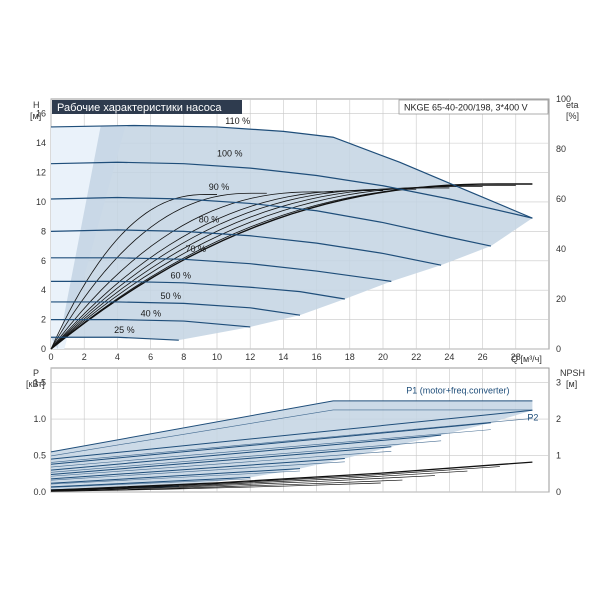 The height and width of the screenshot is (600, 600). What do you see at coordinates (283, 357) in the screenshot?
I see `flow-tick-label: 14` at bounding box center [283, 357].